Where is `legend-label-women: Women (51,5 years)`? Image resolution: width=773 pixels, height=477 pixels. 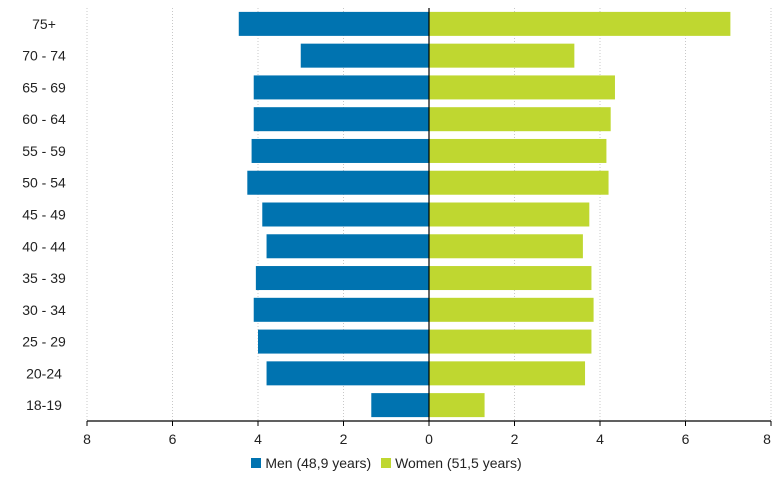 legend-label-women: Women (51,5 years) is located at coordinates (458, 463).